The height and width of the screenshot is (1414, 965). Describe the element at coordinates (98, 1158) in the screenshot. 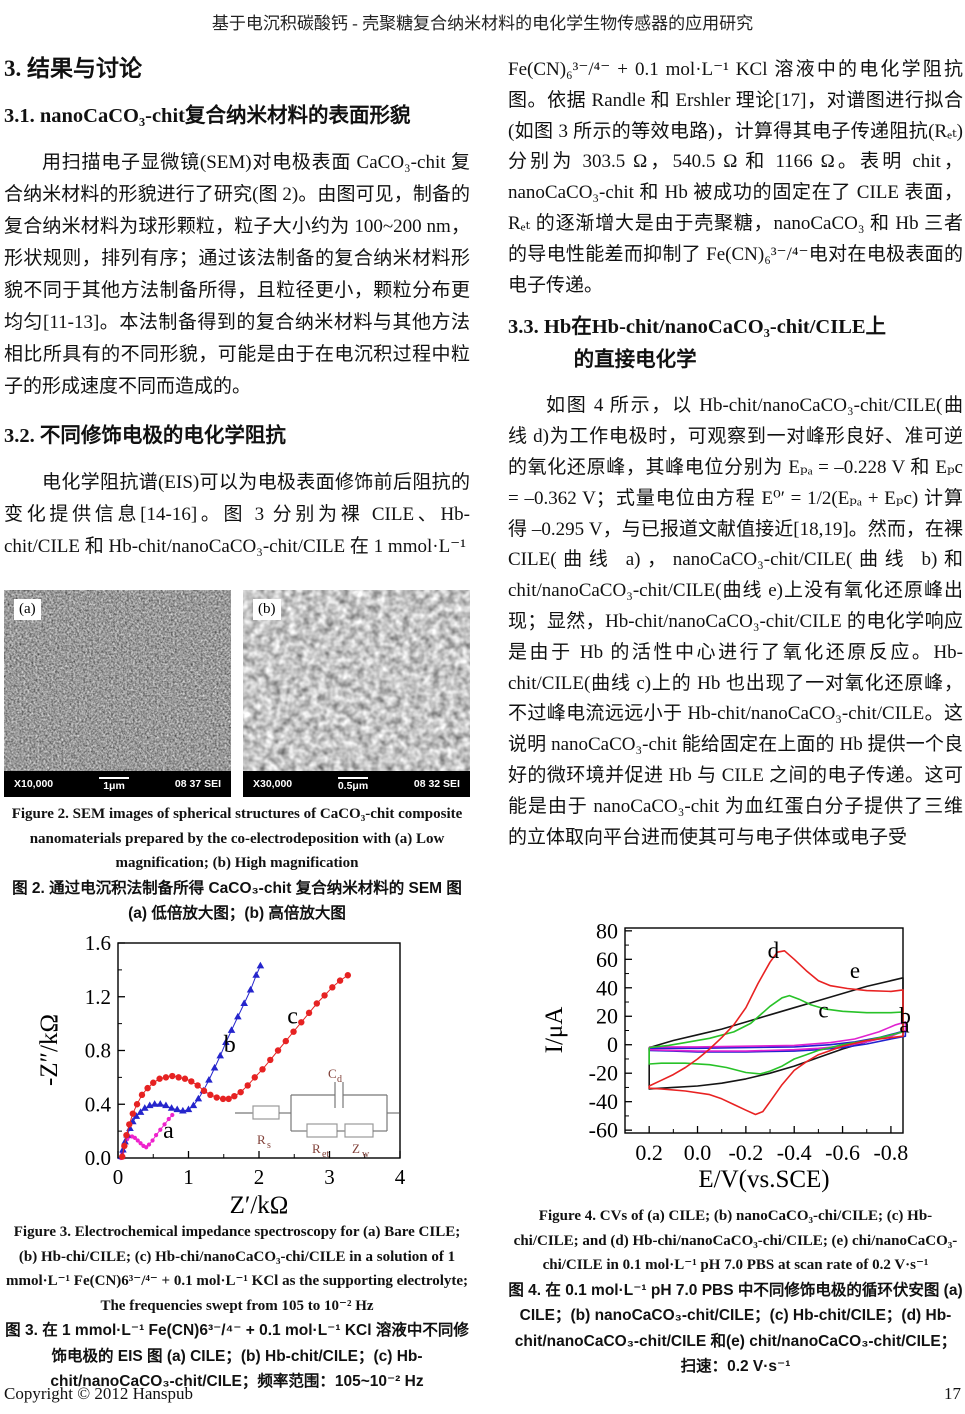

I see `y-tick-label: 0.0` at that location.